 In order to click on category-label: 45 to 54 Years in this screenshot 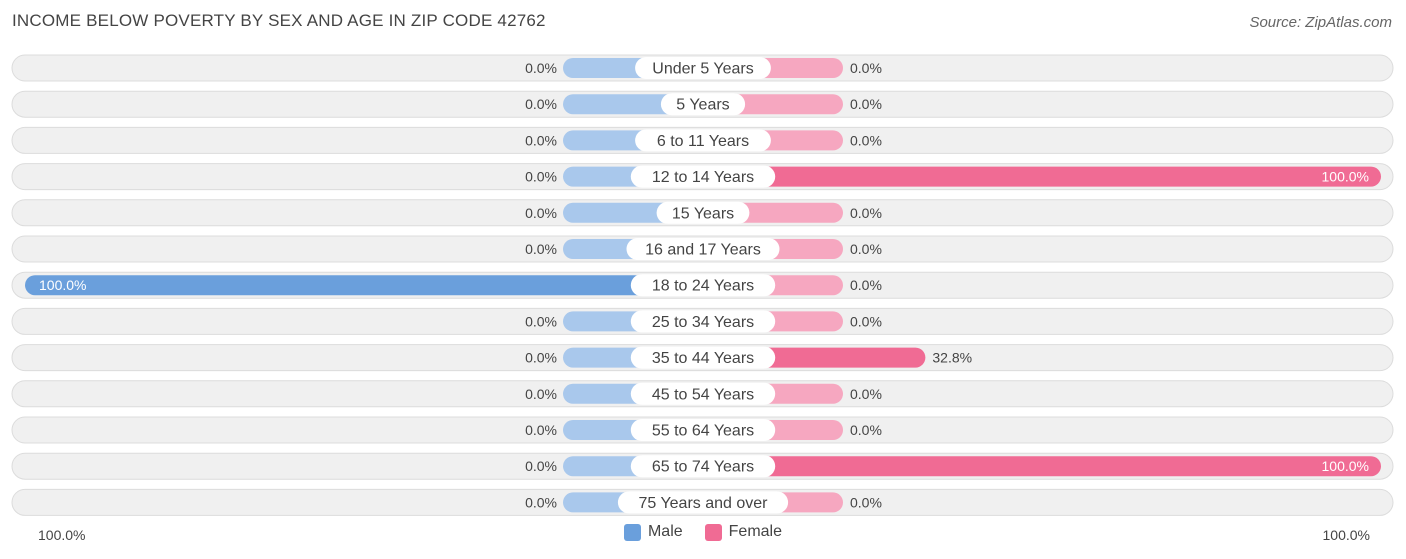, I will do `click(703, 394)`.